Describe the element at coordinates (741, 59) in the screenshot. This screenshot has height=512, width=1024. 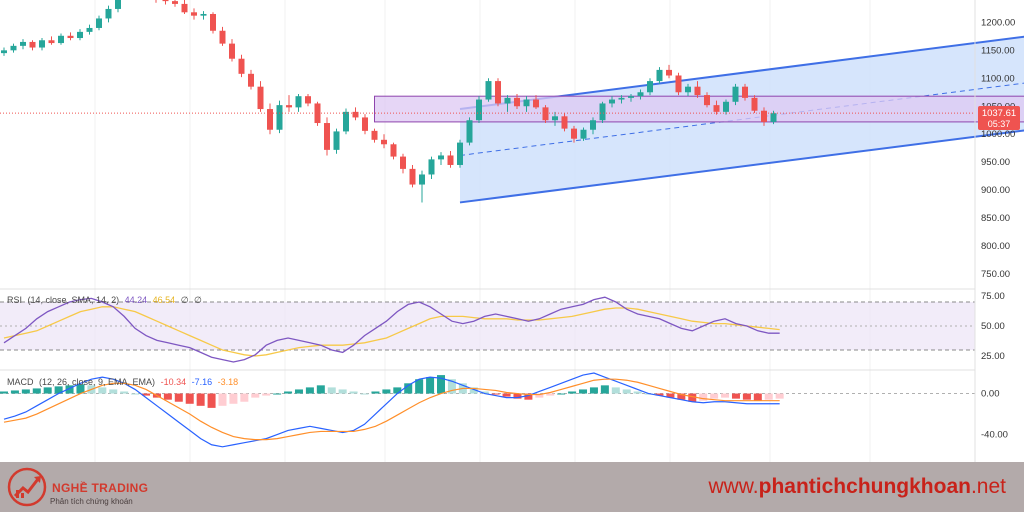
I see `channel-upper-line` at that location.